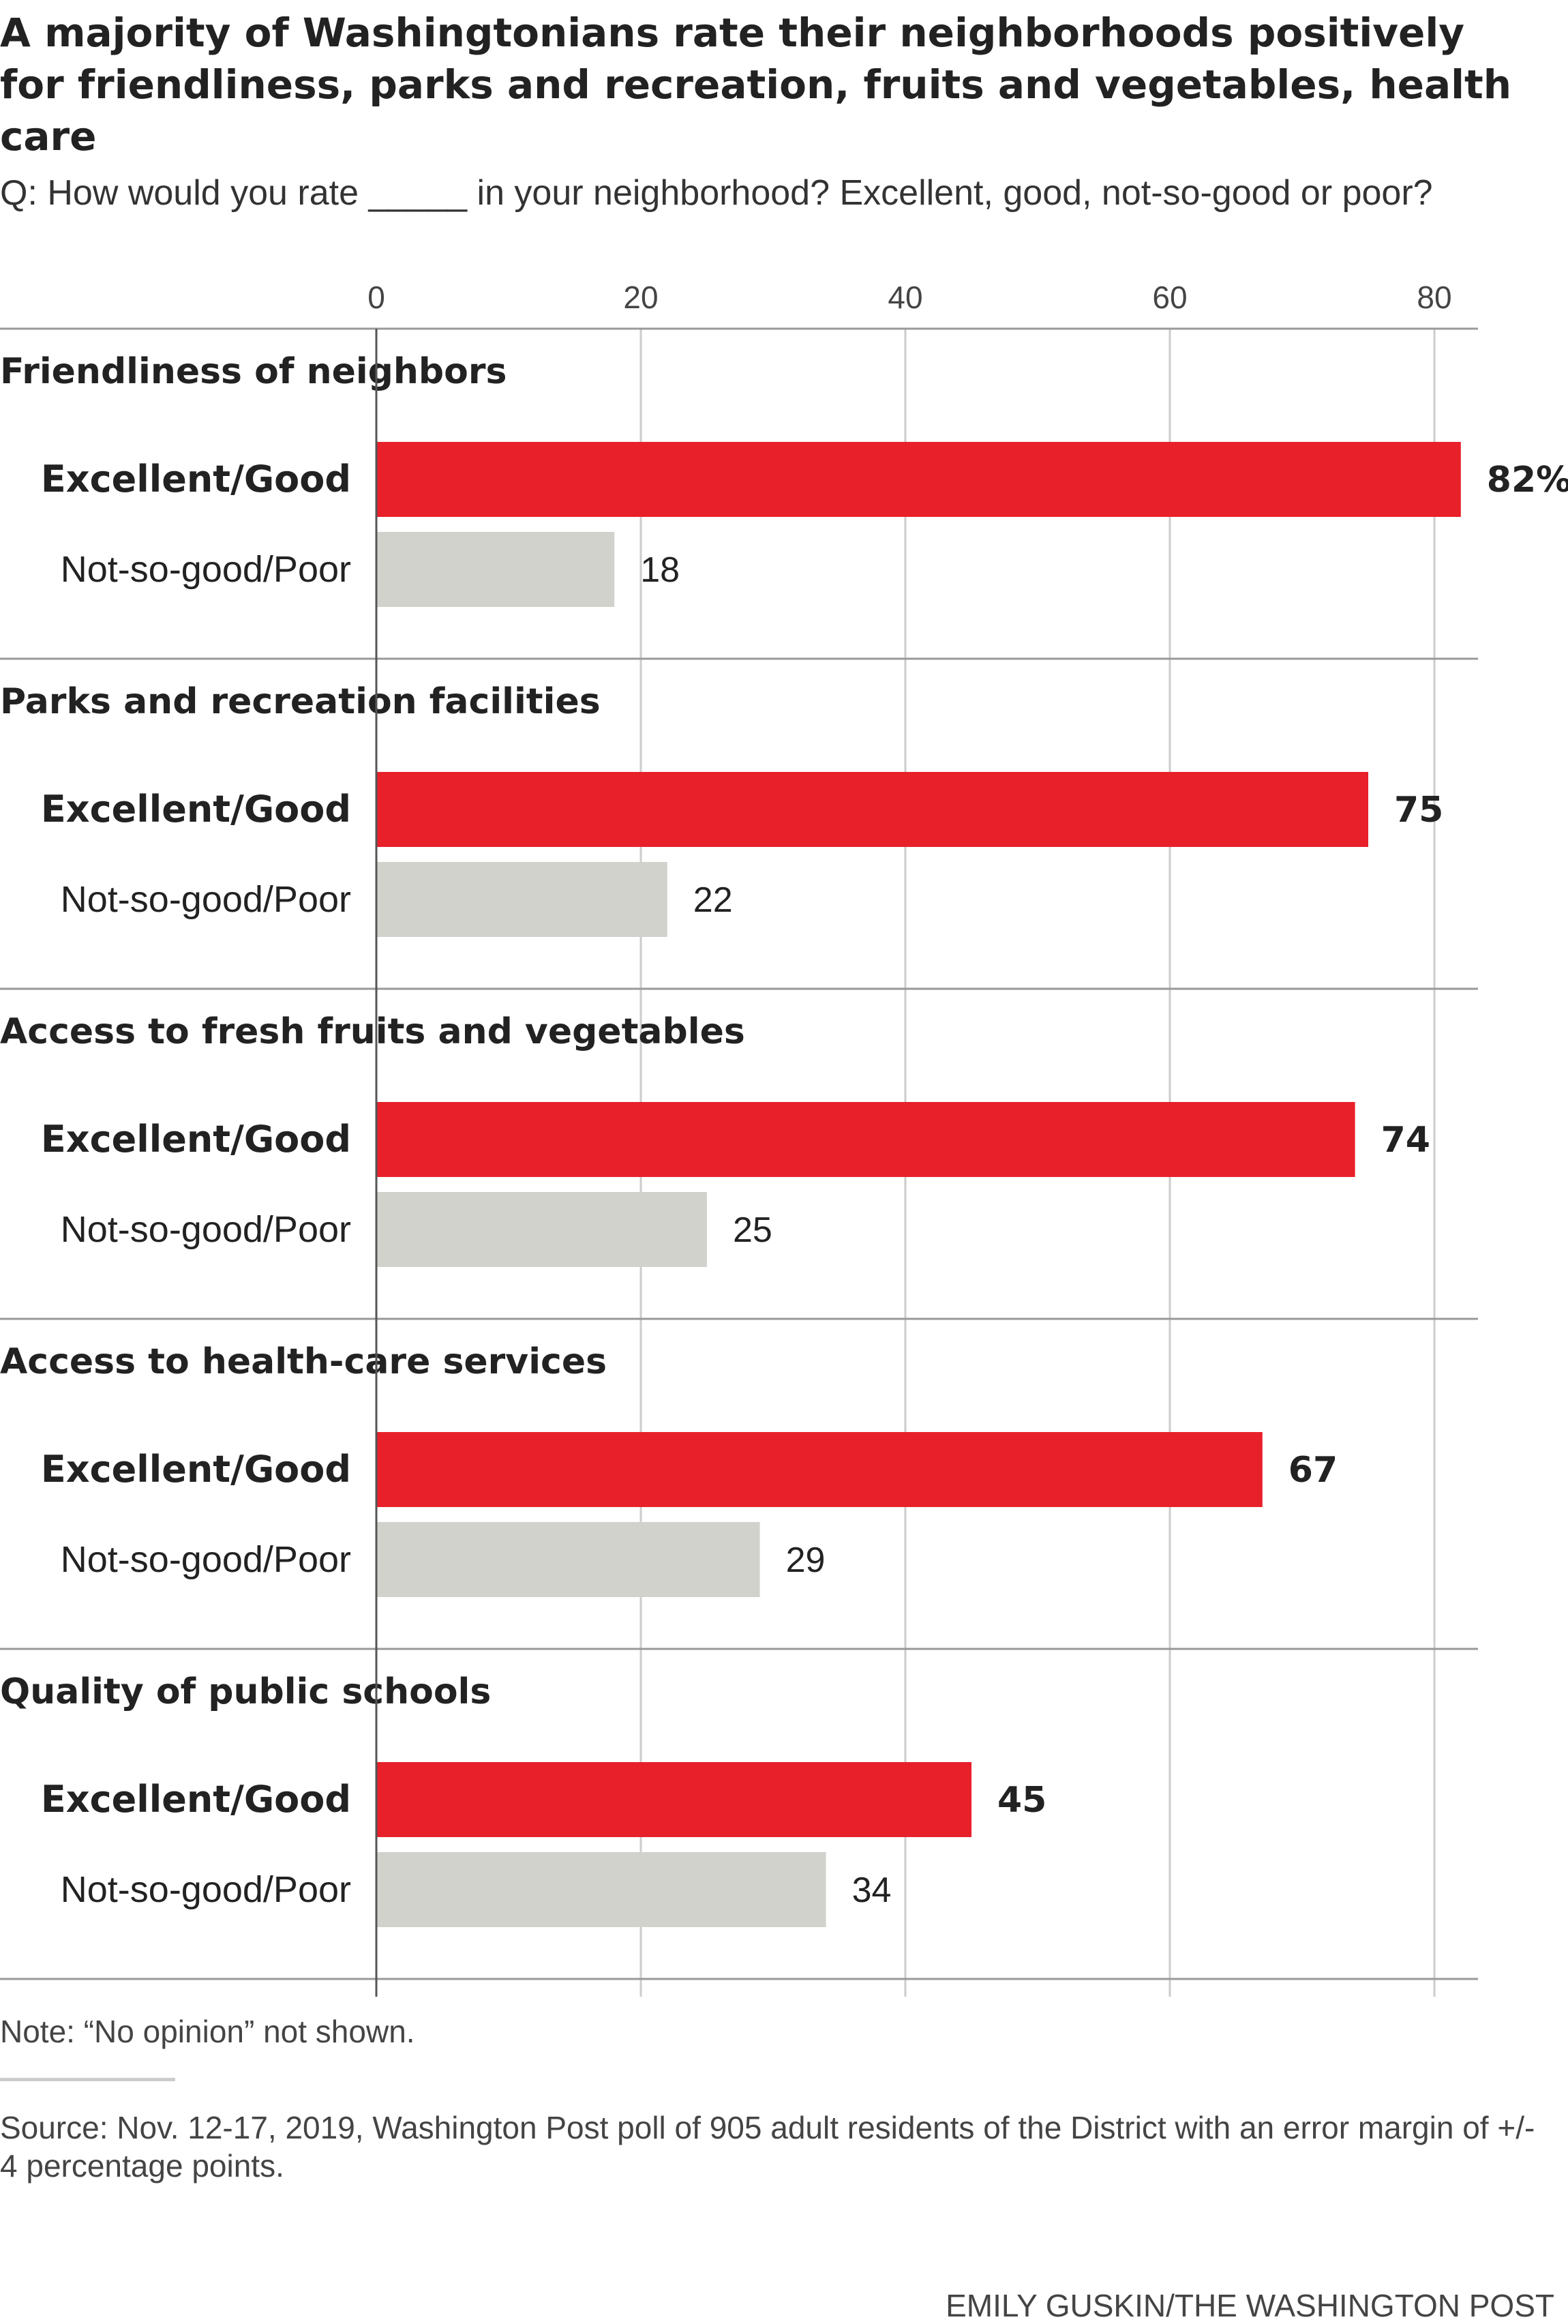  I want to click on category-label: Access to health-care services, so click(303, 1361).